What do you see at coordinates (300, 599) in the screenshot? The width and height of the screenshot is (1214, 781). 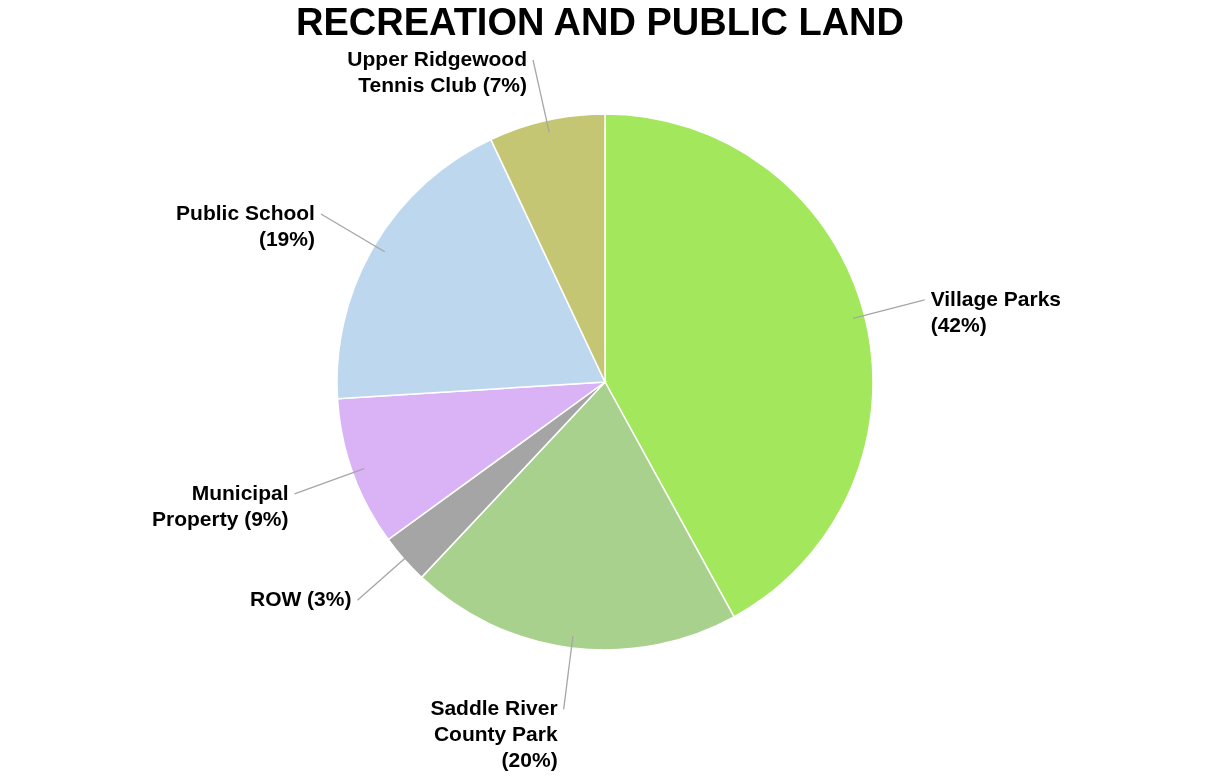 I see `slice-label: ROW (3%)` at bounding box center [300, 599].